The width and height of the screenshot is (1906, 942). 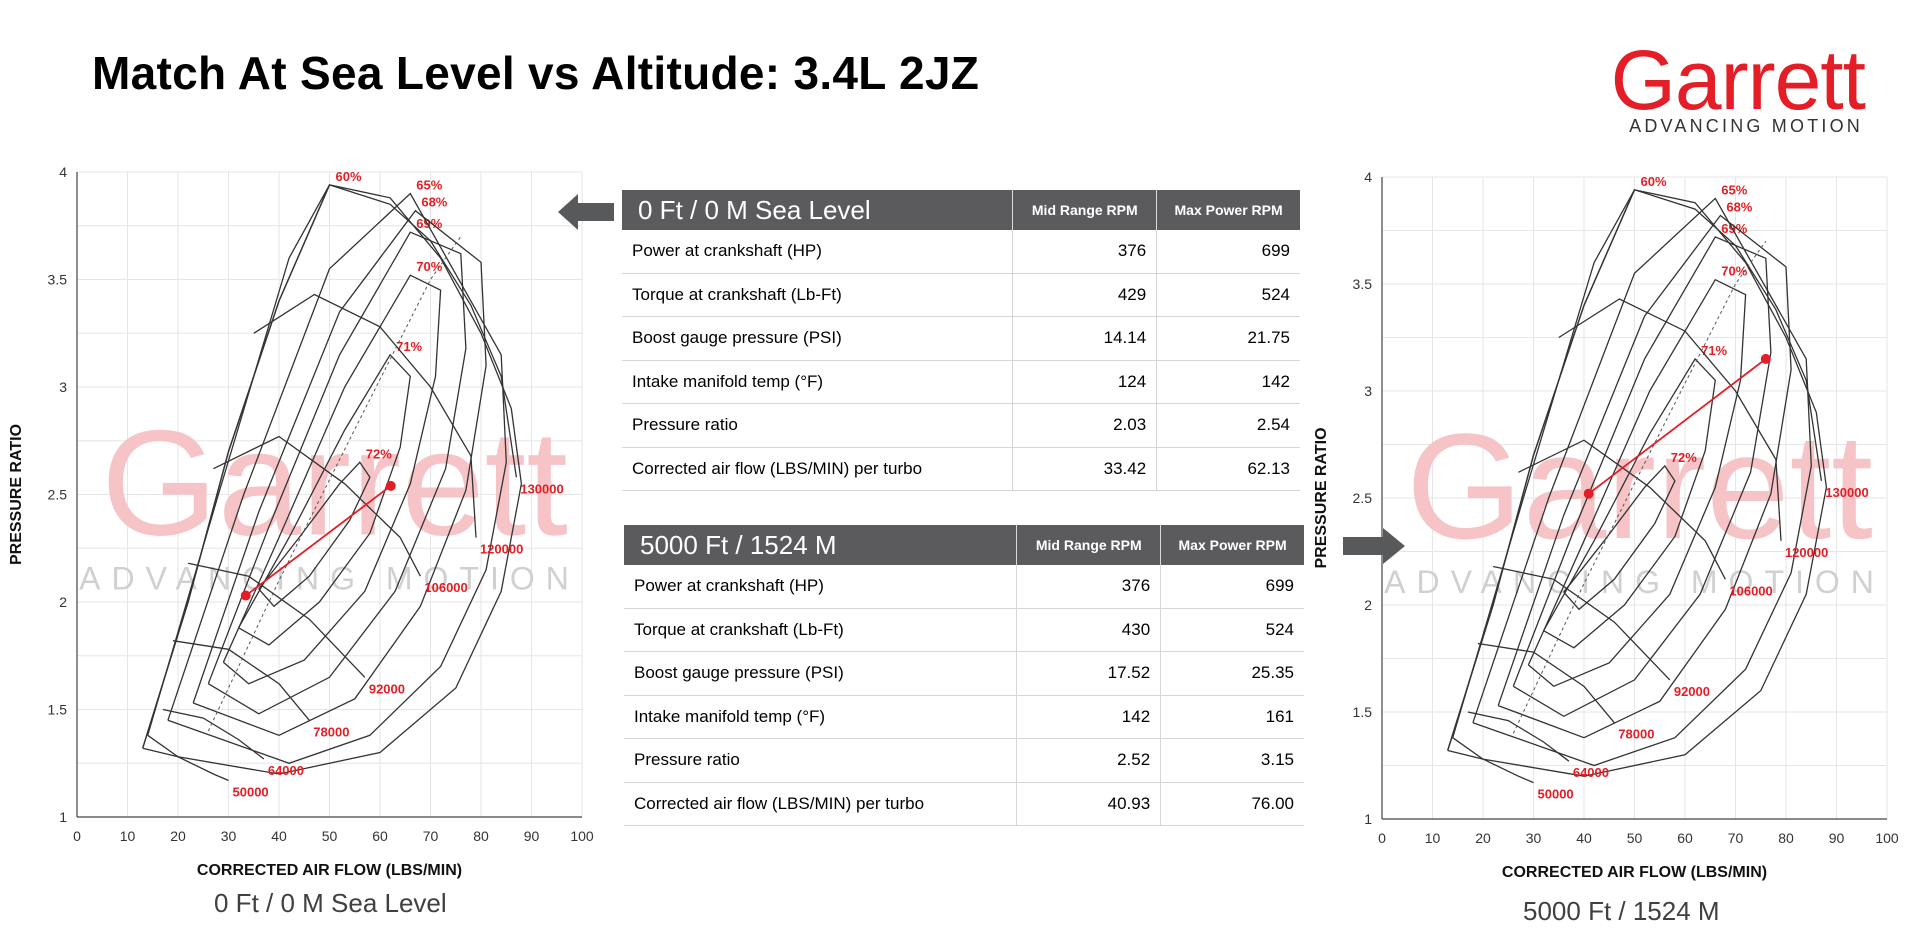 What do you see at coordinates (1088, 673) in the screenshot?
I see `mid-range-value: 17.52` at bounding box center [1088, 673].